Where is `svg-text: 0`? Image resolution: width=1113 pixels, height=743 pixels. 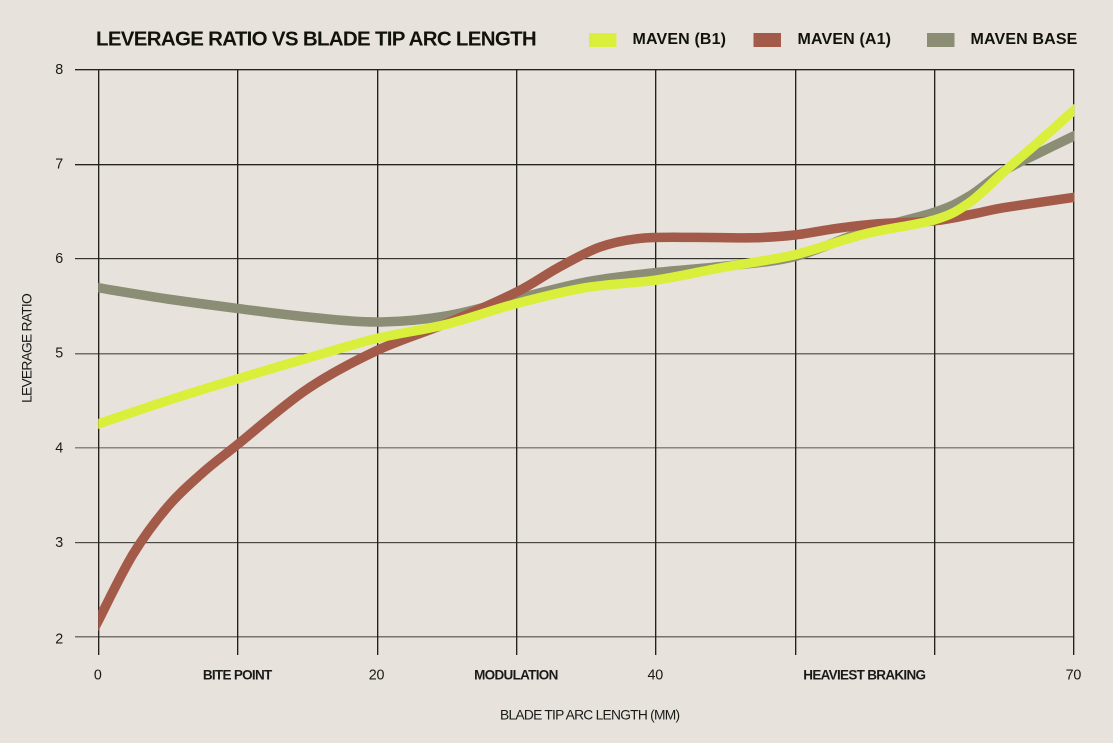 svg-text: 0 is located at coordinates (98, 676).